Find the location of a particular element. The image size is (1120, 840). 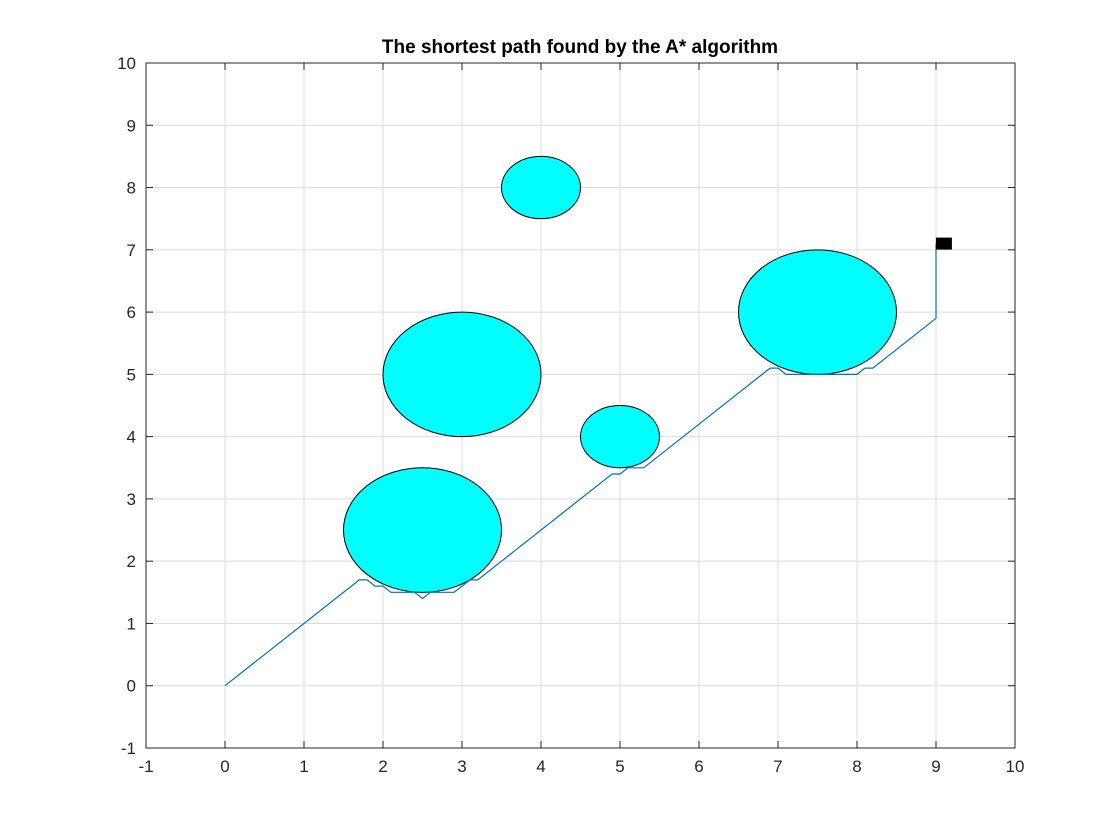

x-tick-label: 6 is located at coordinates (698, 766).